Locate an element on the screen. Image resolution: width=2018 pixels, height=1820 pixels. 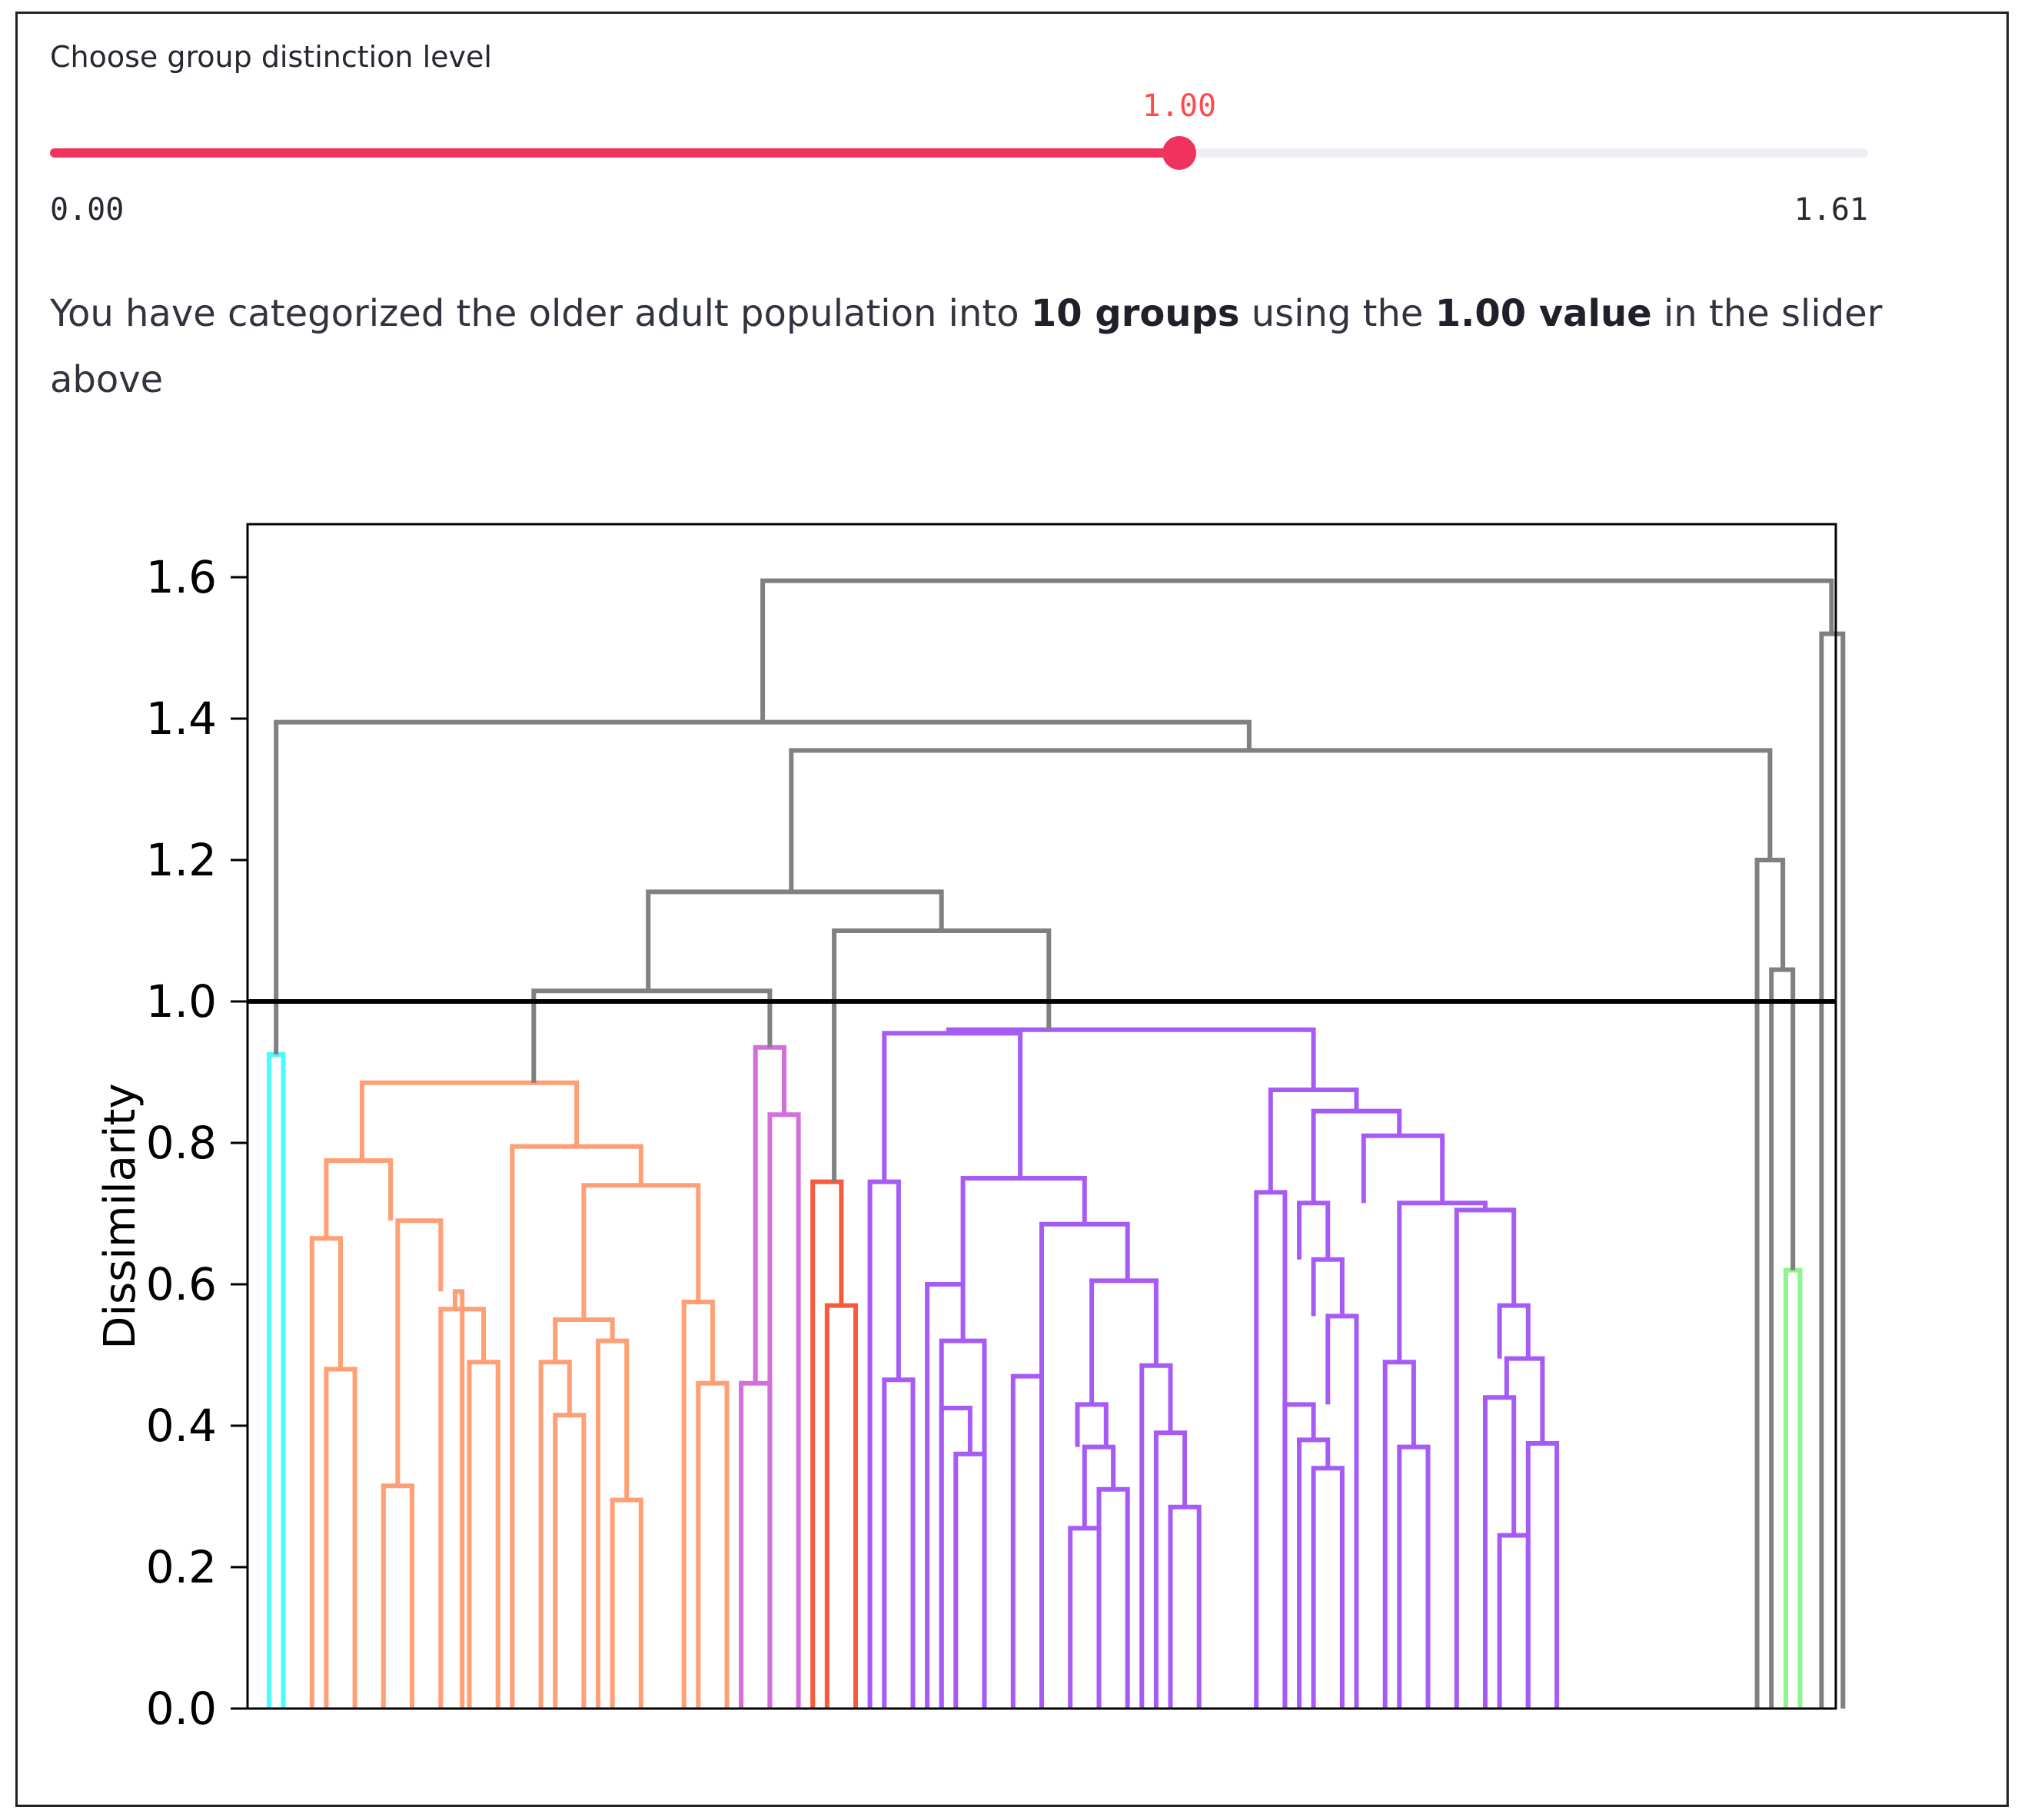
slider-thumb is located at coordinates (1179, 153).